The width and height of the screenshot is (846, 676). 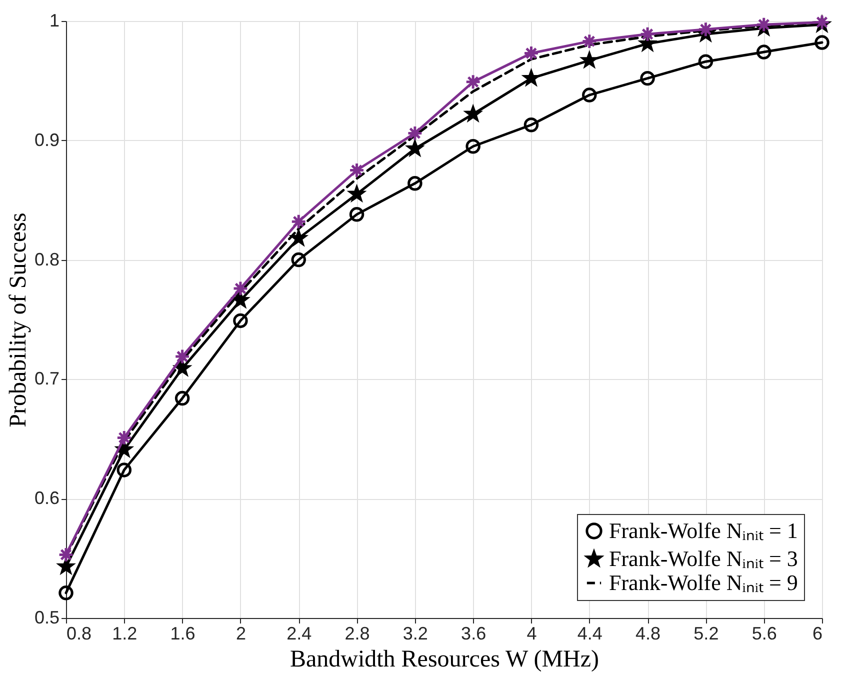 I want to click on x-tick-label: 0.8, so click(x=79, y=634).